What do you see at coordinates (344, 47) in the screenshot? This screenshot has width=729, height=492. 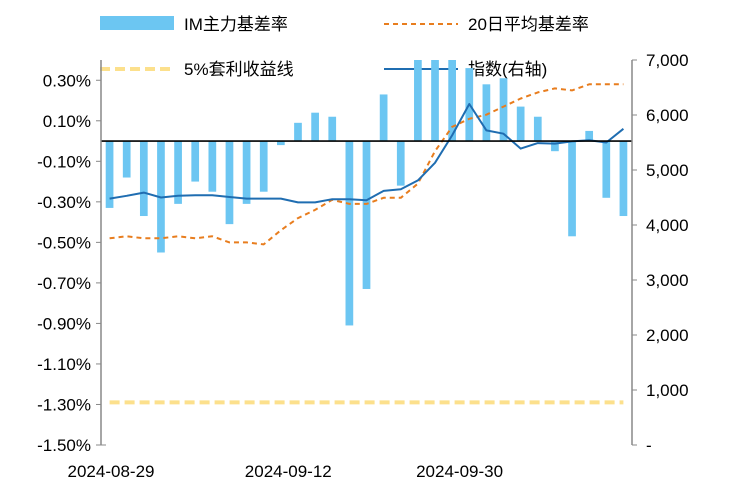 I see `legend: IM主力基差率 20日平均基差率 5%套利收益线 指数(右轴)` at bounding box center [344, 47].